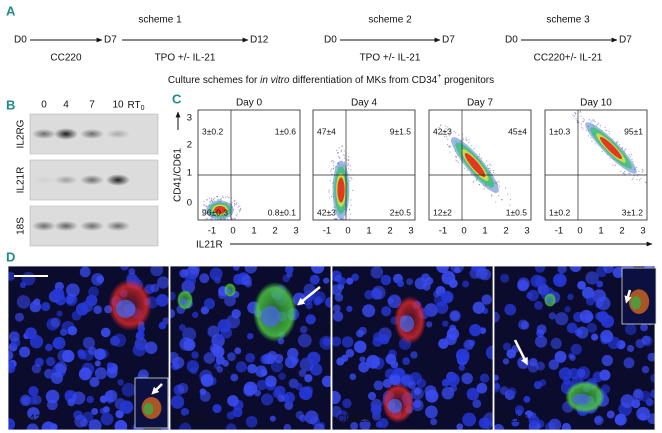  What do you see at coordinates (282, 212) in the screenshot?
I see `quadrant-value: 0.8±0.1` at bounding box center [282, 212].